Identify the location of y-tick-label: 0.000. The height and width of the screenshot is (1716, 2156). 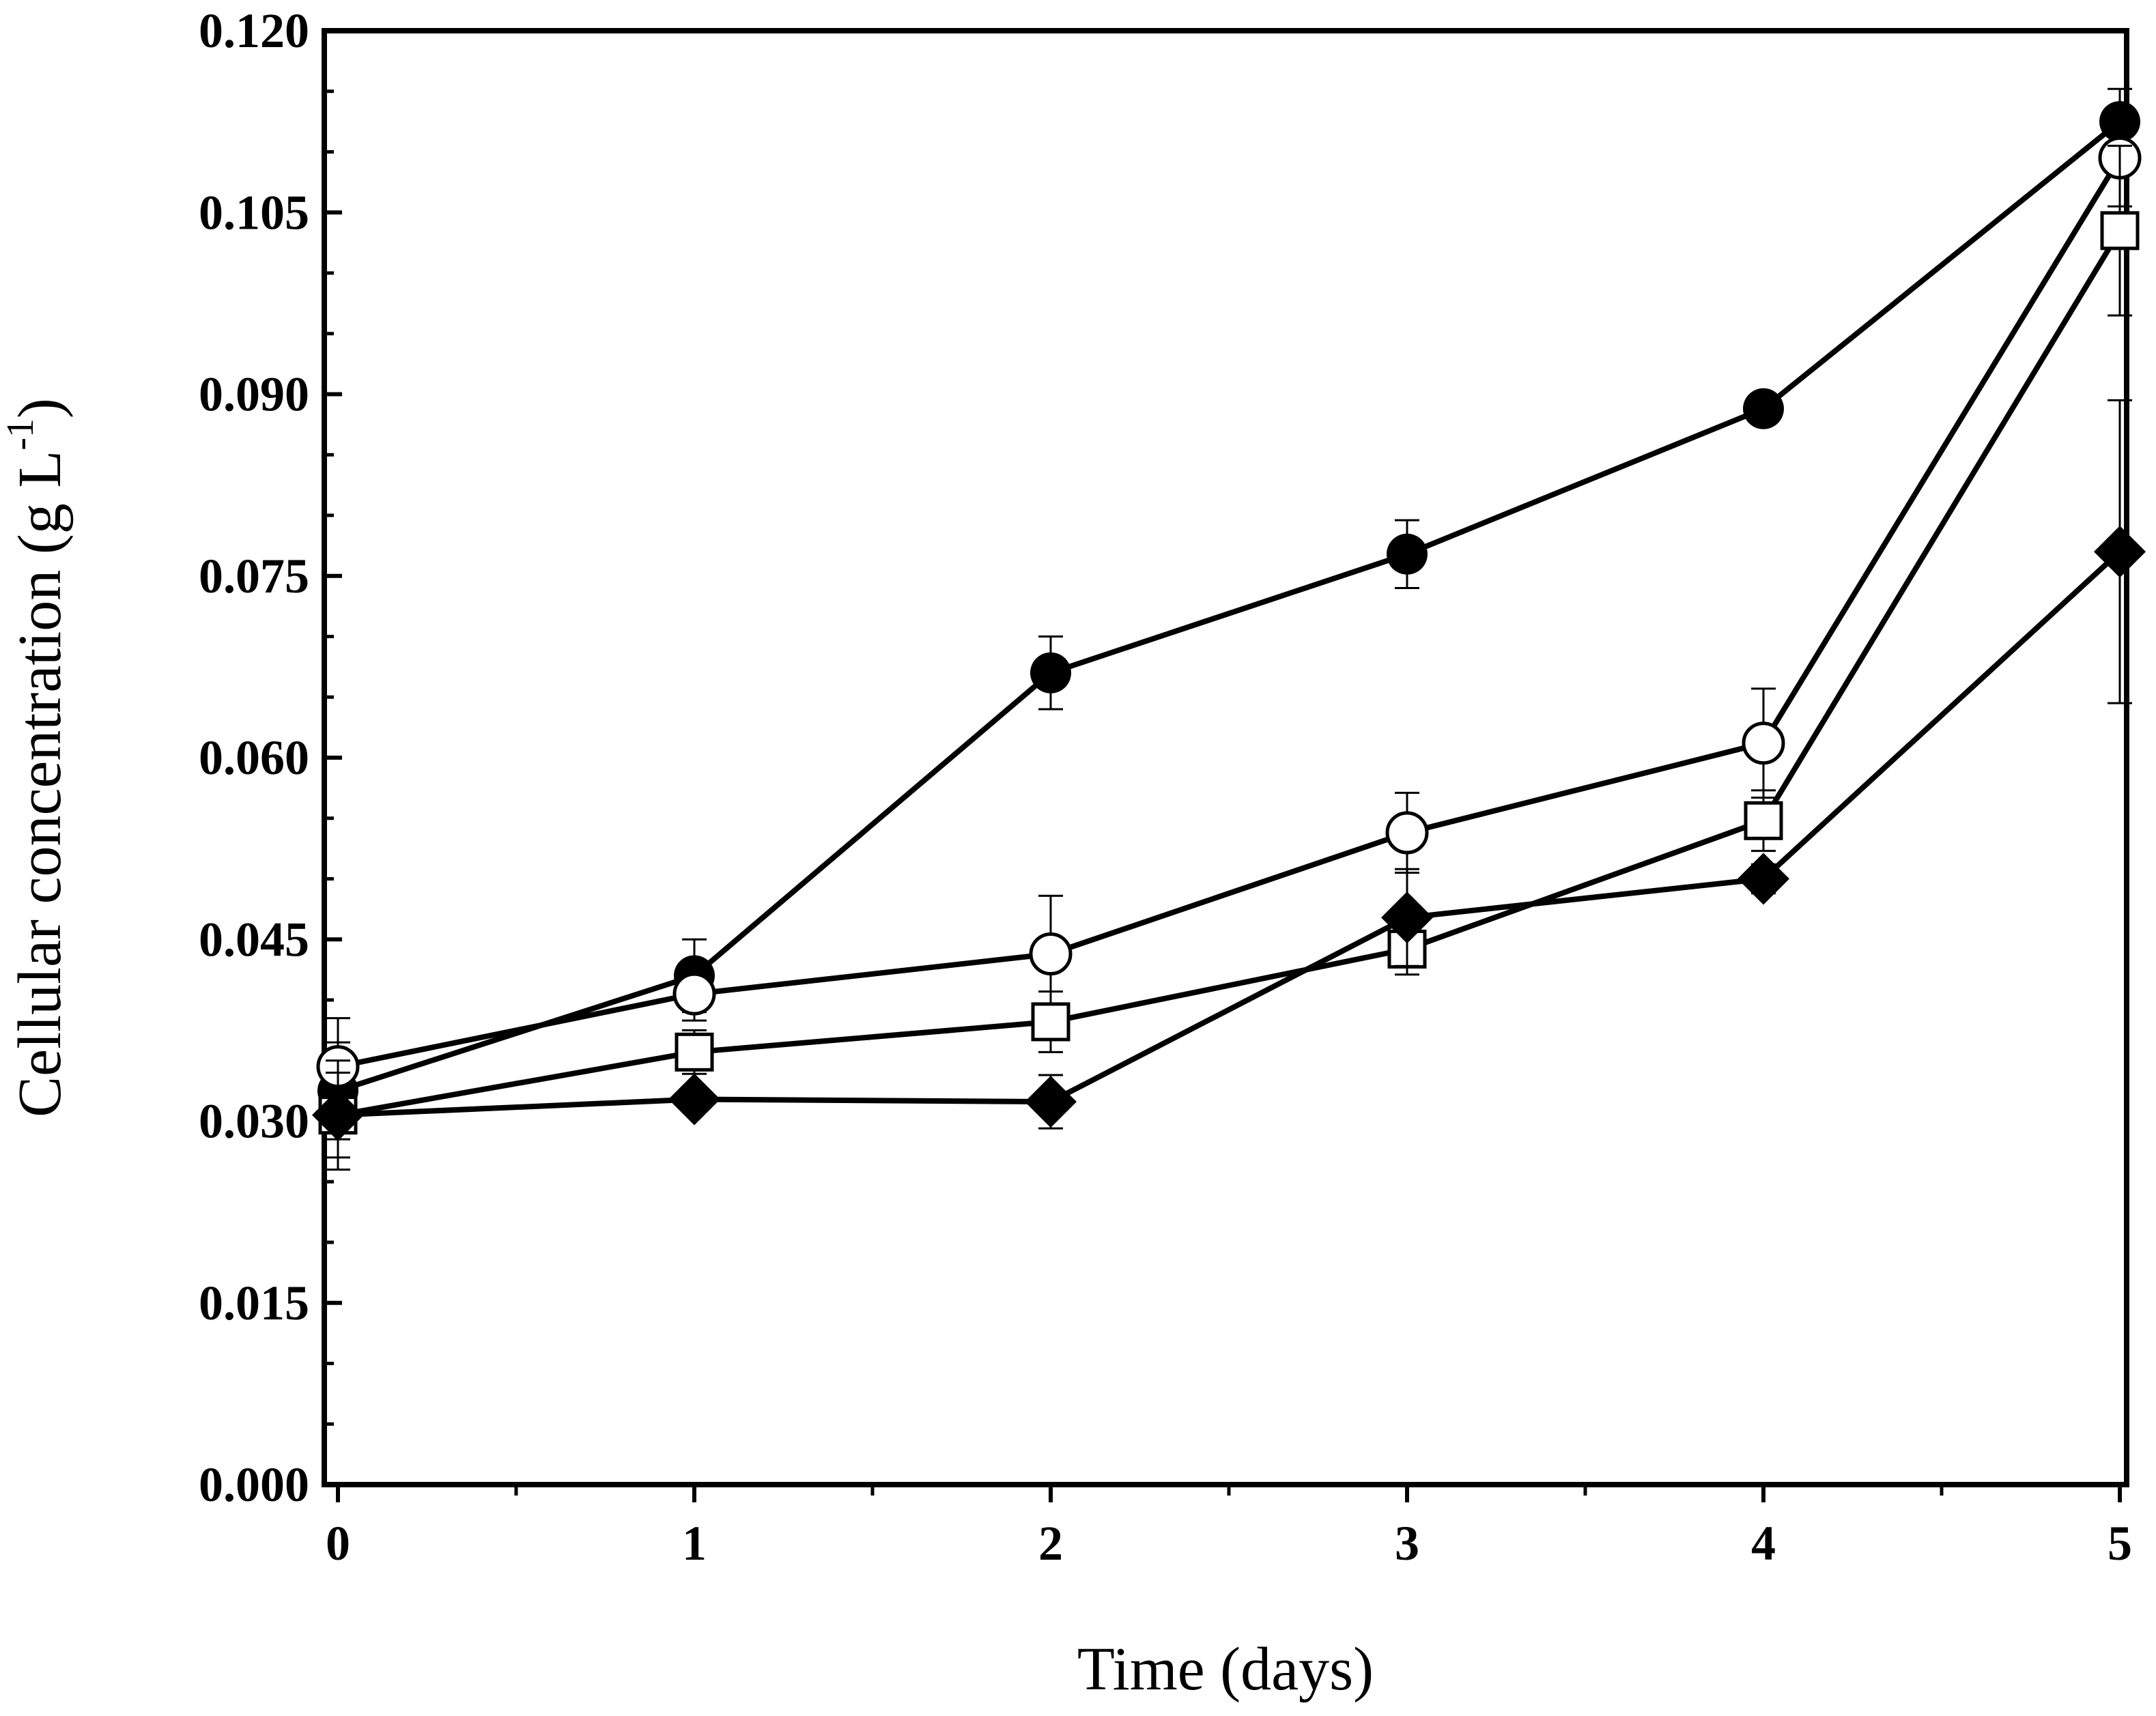
(254, 1484).